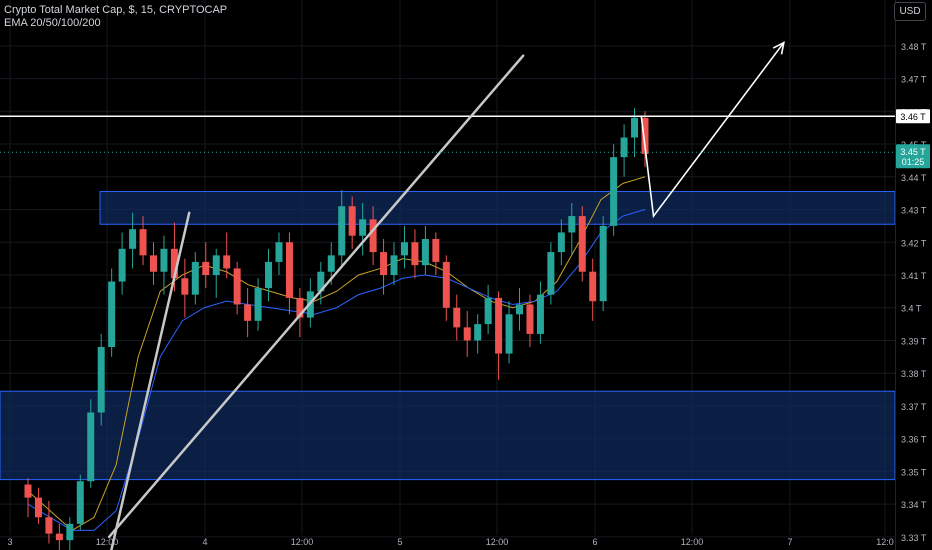  I want to click on x-tick-label: 5, so click(399, 542).